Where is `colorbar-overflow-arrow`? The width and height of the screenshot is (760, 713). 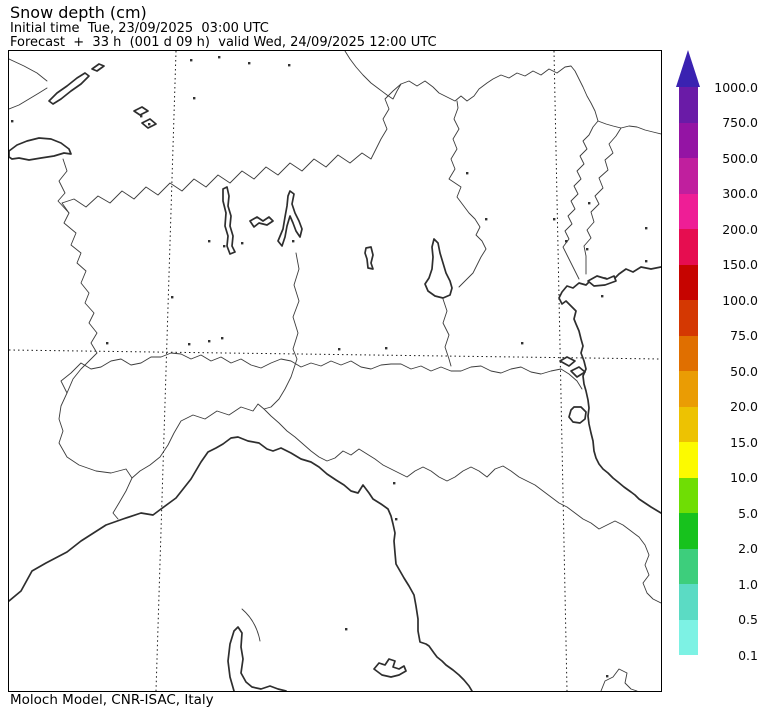 colorbar-overflow-arrow is located at coordinates (688, 68).